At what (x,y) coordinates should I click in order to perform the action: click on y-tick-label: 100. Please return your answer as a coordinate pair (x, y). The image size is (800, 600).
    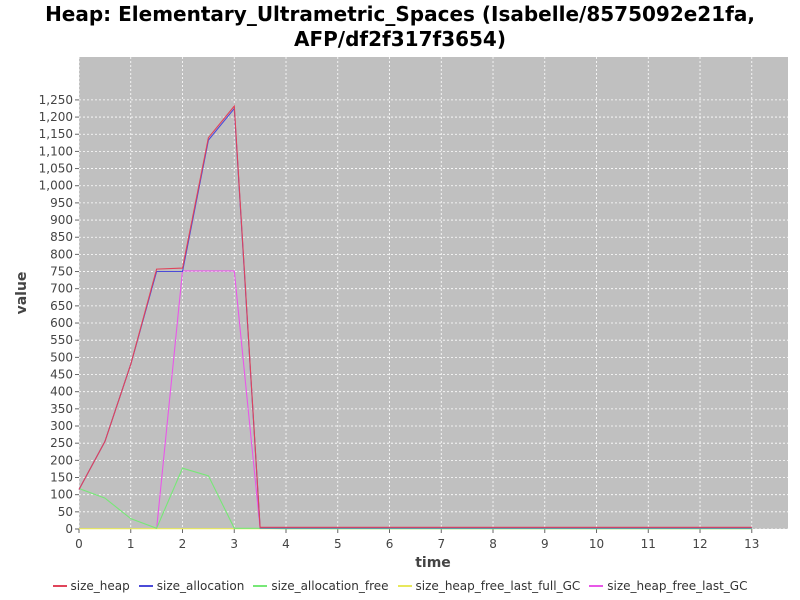
    Looking at the image, I should click on (61, 495).